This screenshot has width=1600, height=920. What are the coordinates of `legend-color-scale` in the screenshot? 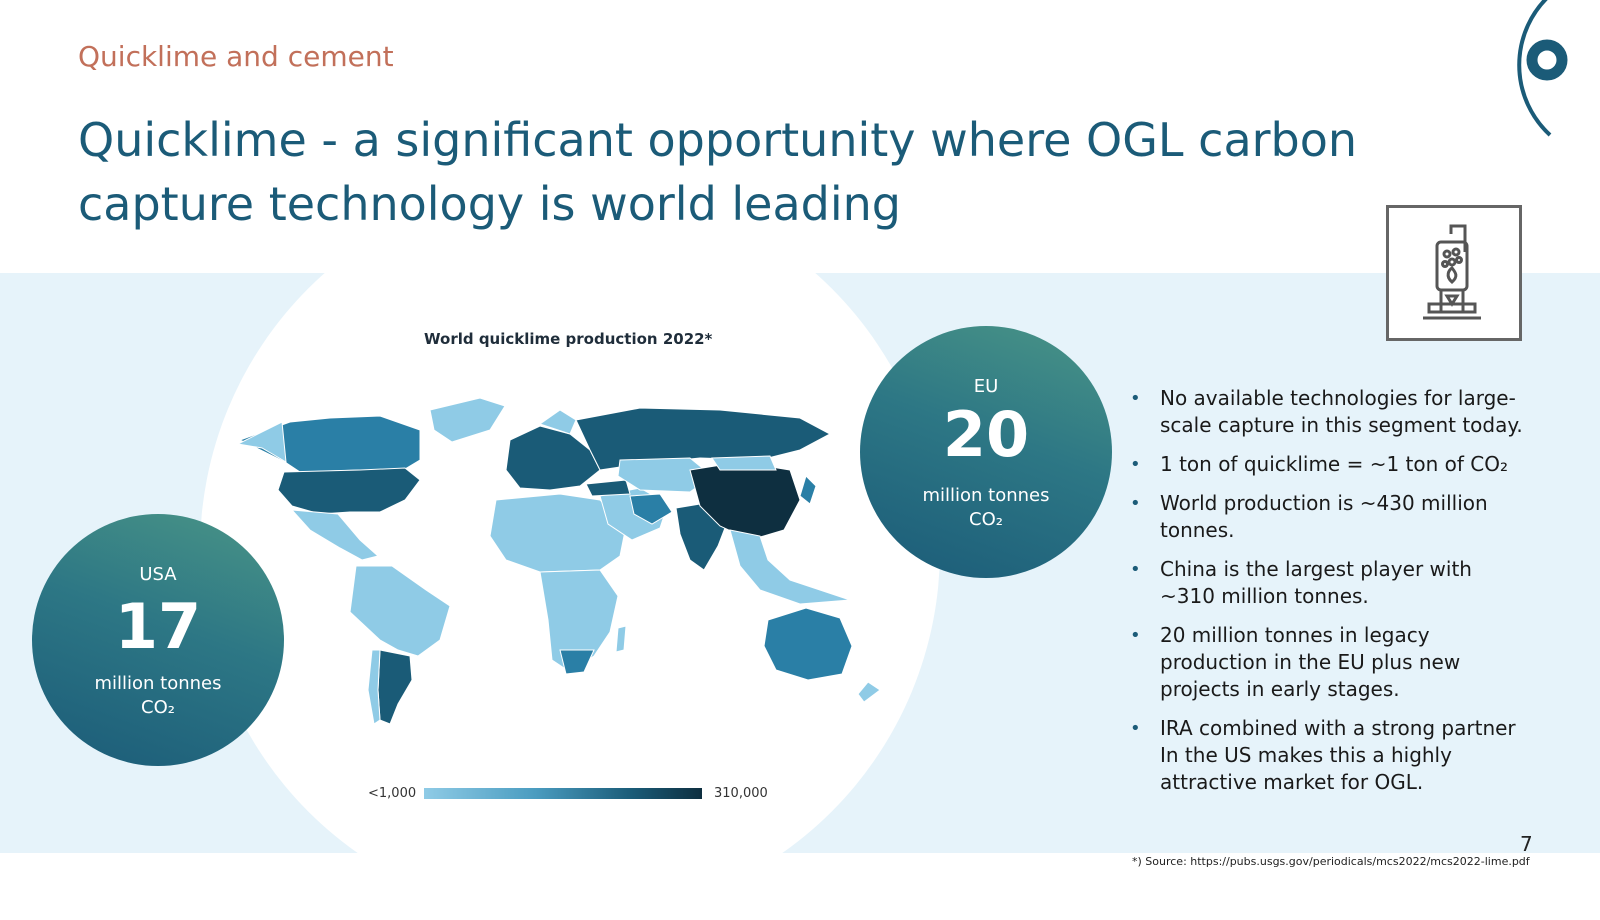 It's located at (563, 793).